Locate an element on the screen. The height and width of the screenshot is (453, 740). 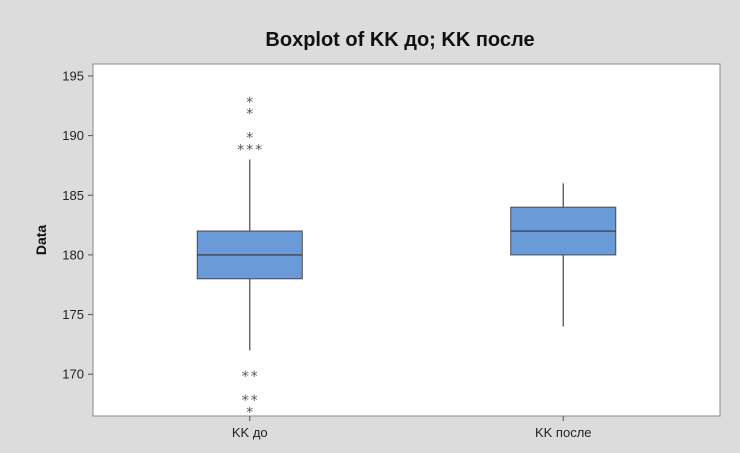
y-tick-label: 195 is located at coordinates (73, 75).